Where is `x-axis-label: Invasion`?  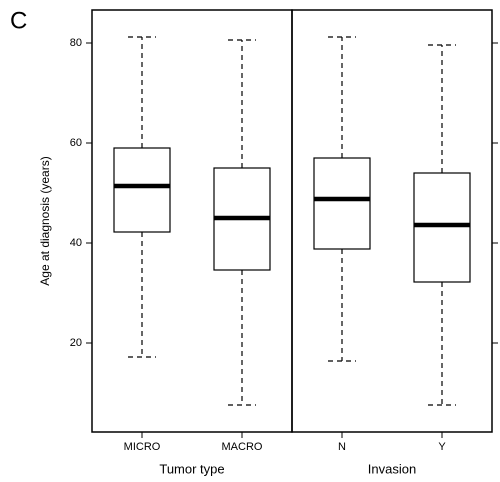
x-axis-label: Invasion is located at coordinates (392, 468).